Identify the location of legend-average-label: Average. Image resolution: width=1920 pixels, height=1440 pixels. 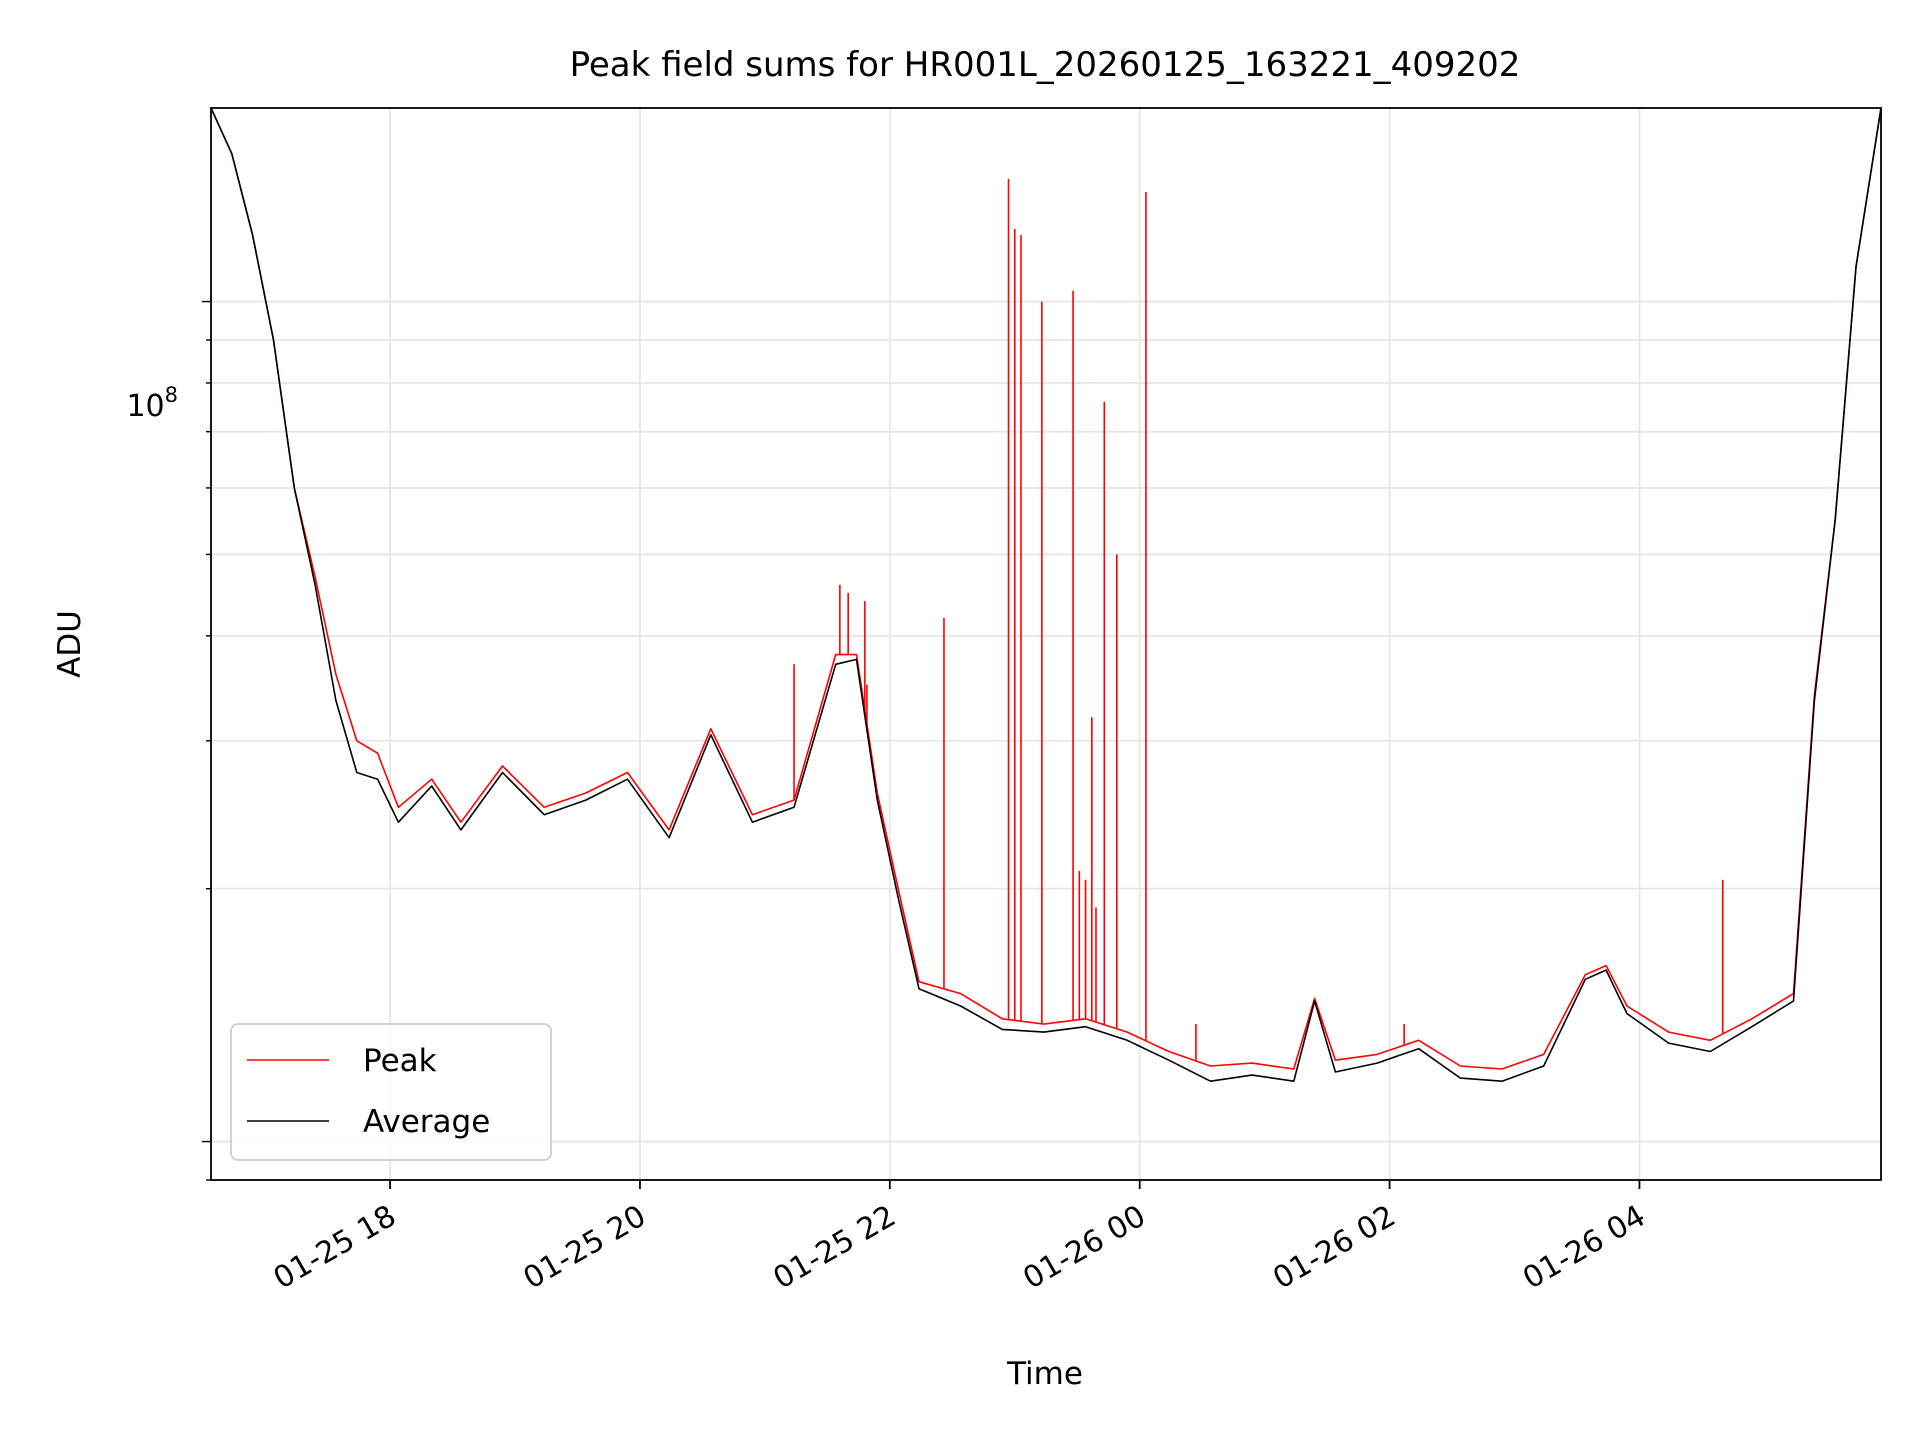
(426, 1122).